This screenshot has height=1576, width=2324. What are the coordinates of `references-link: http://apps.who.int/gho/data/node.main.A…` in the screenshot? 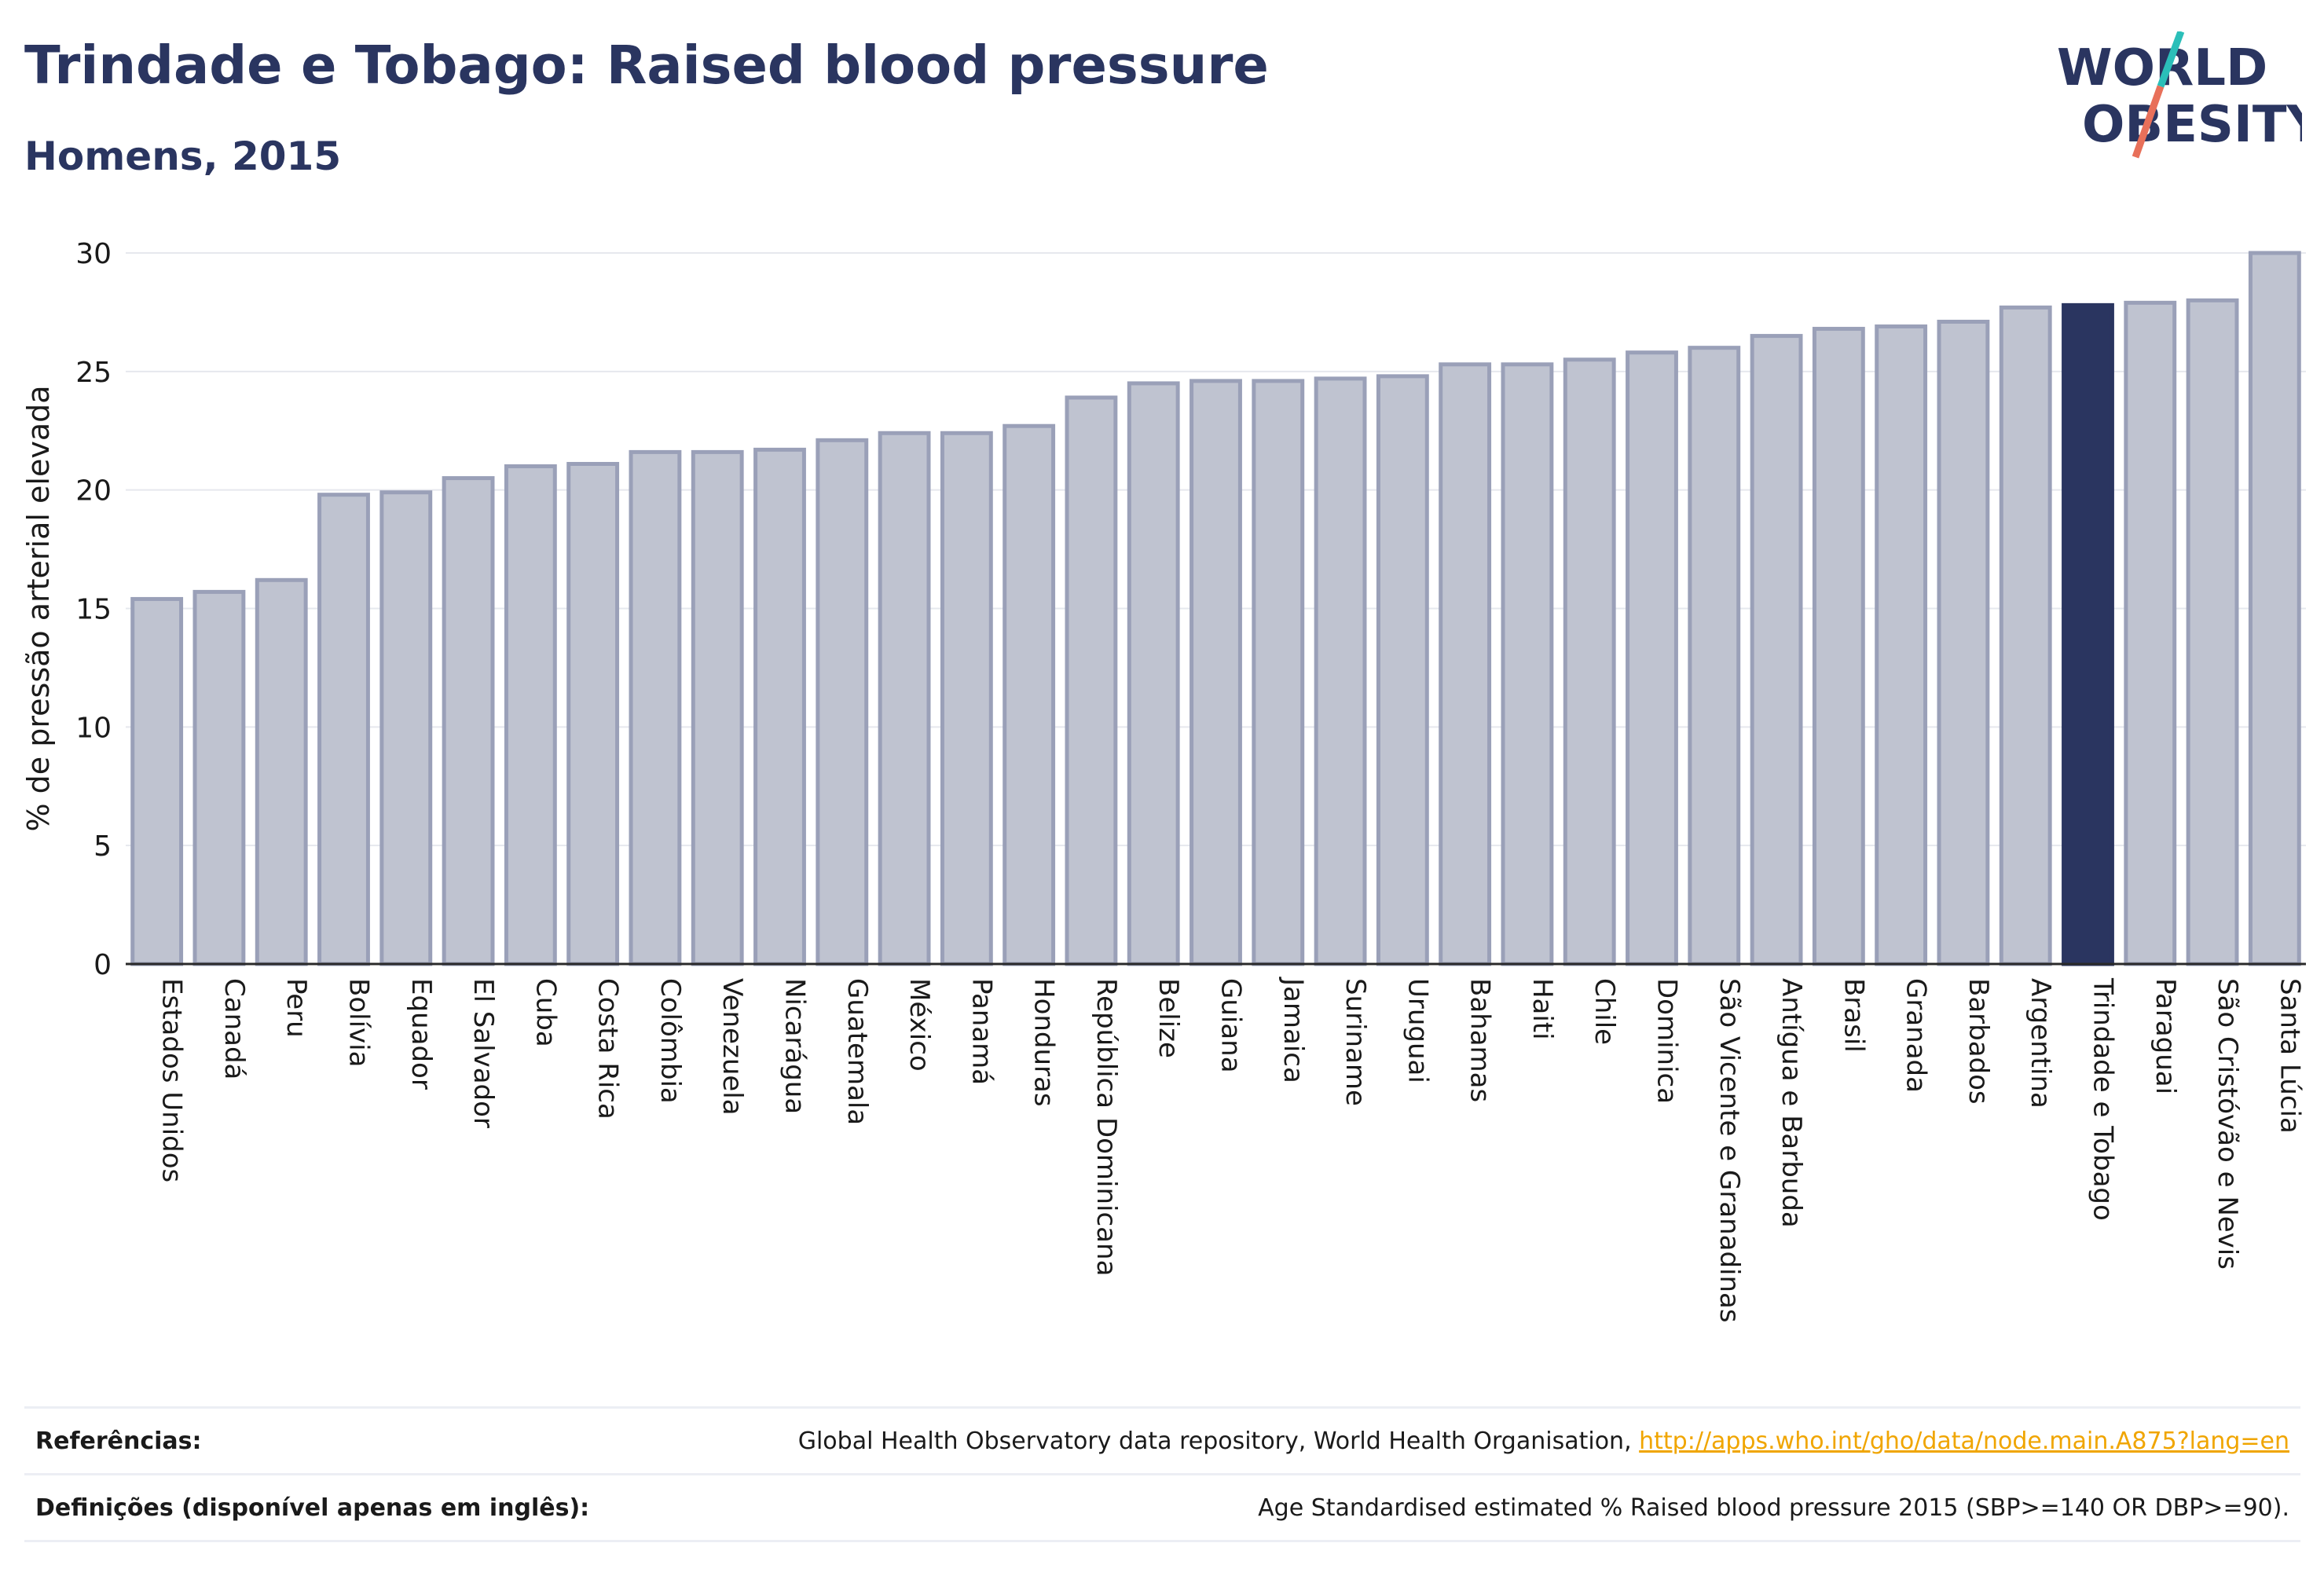 It's located at (1964, 1441).